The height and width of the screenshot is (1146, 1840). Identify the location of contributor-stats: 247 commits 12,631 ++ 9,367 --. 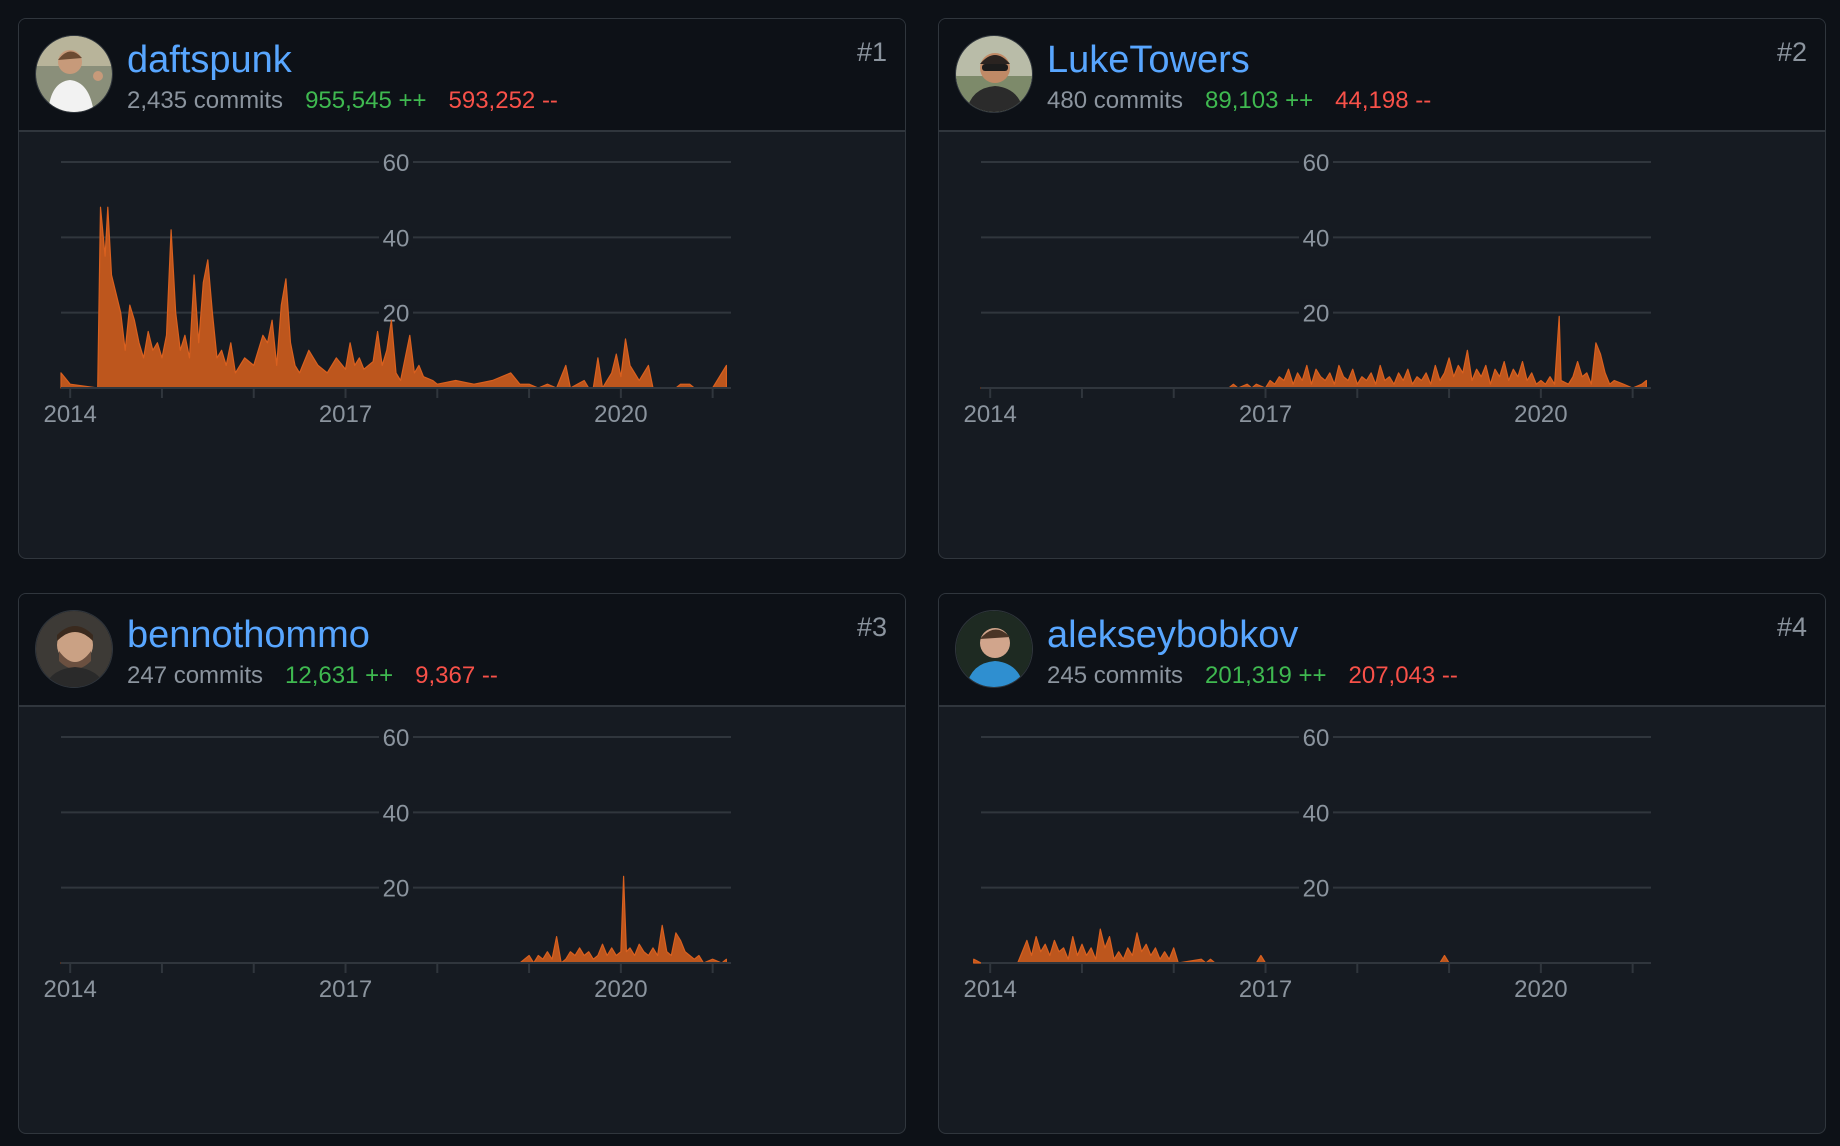
(312, 676).